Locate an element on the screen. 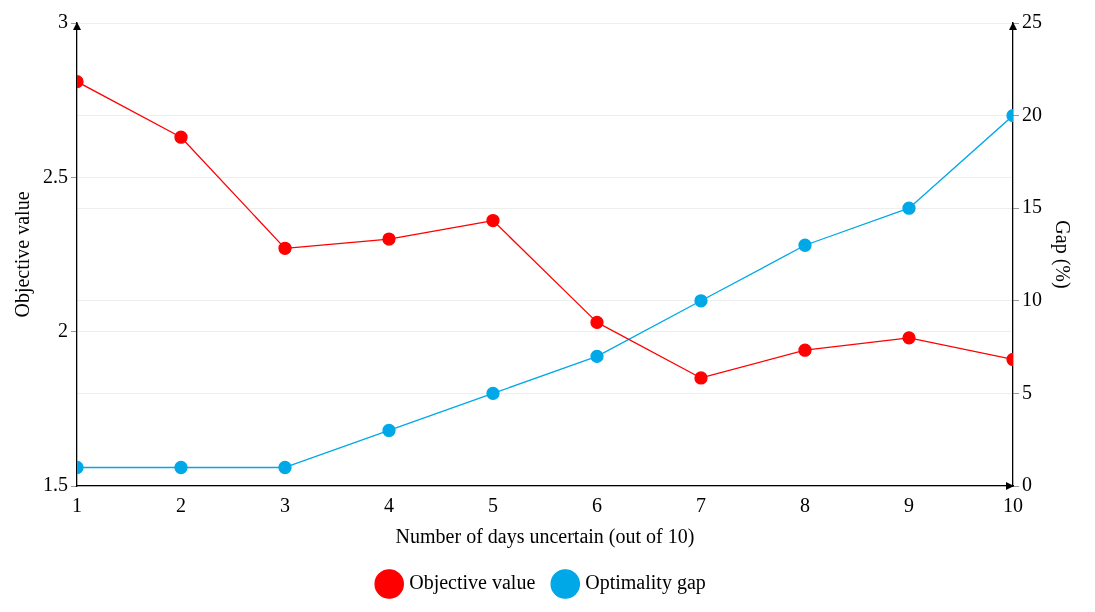  x-axis-title: Number of days uncertain (out of 10) is located at coordinates (545, 537).